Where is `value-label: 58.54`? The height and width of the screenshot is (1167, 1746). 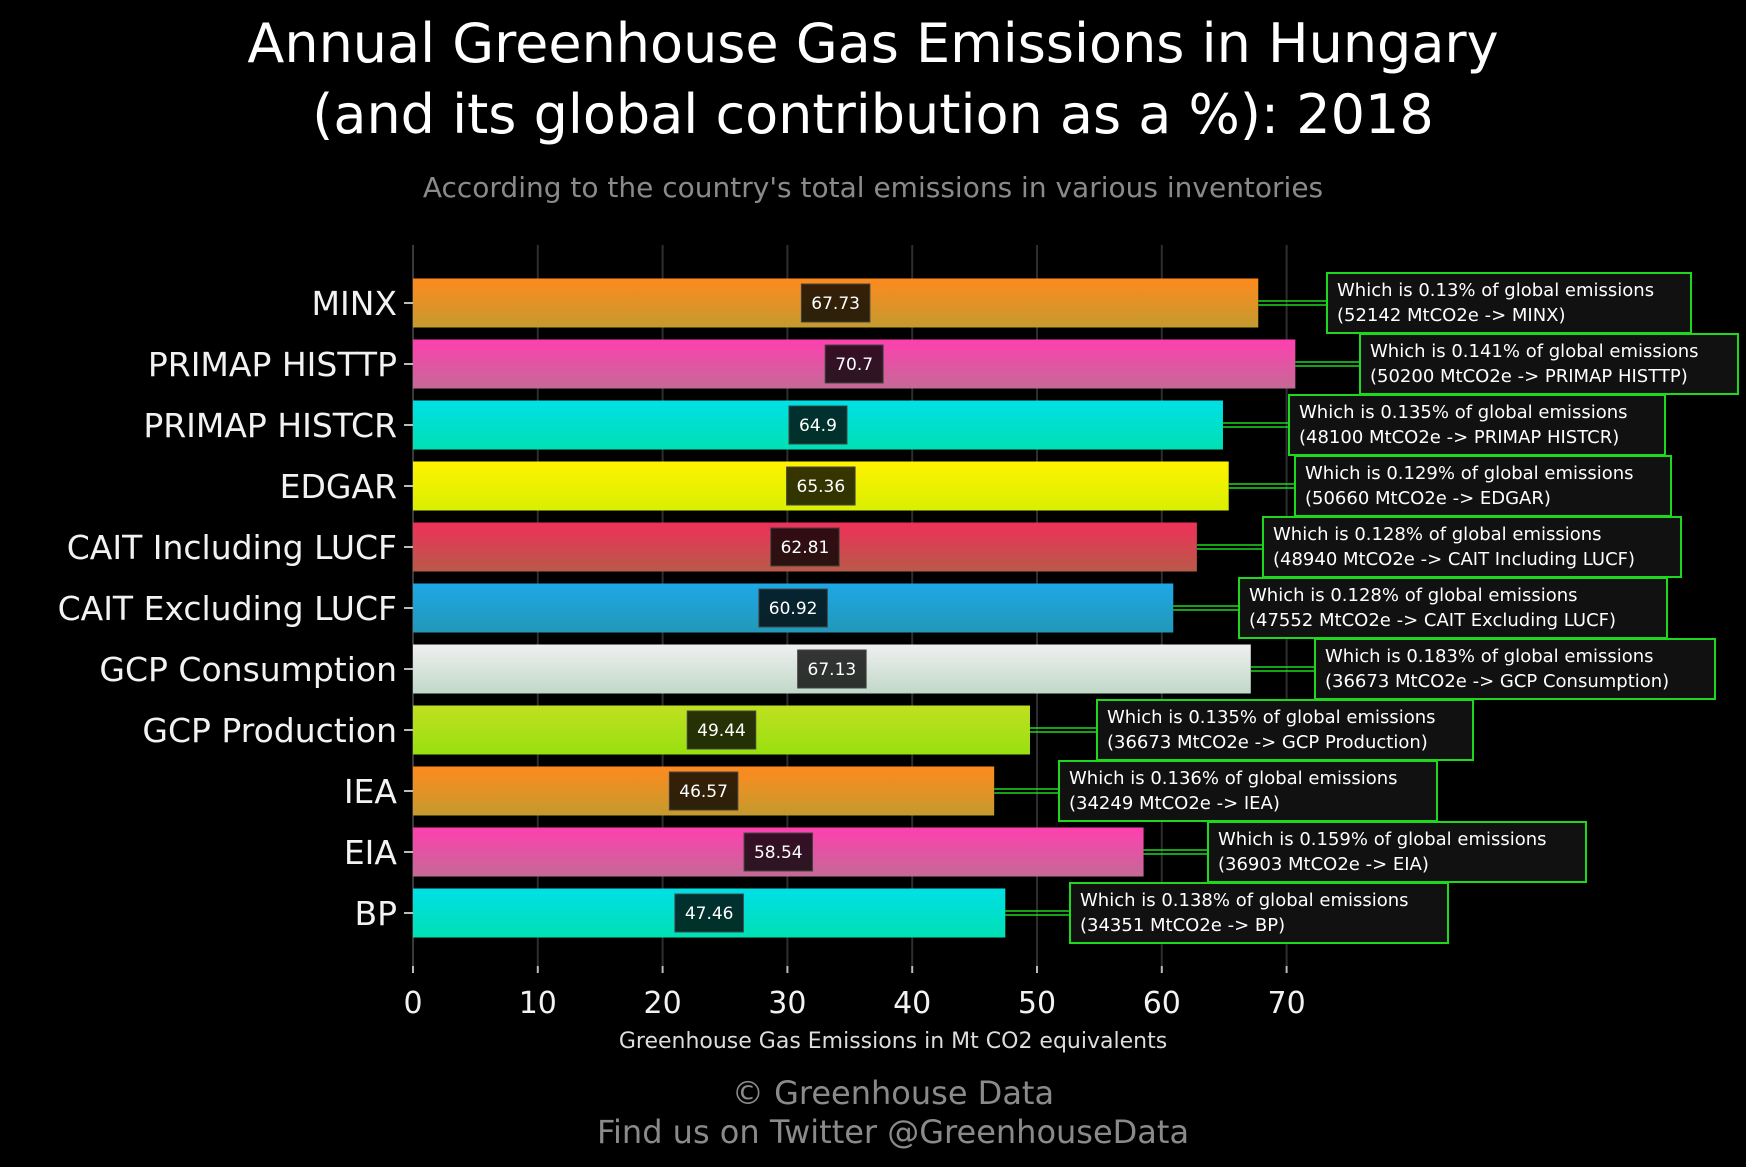 value-label: 58.54 is located at coordinates (778, 853).